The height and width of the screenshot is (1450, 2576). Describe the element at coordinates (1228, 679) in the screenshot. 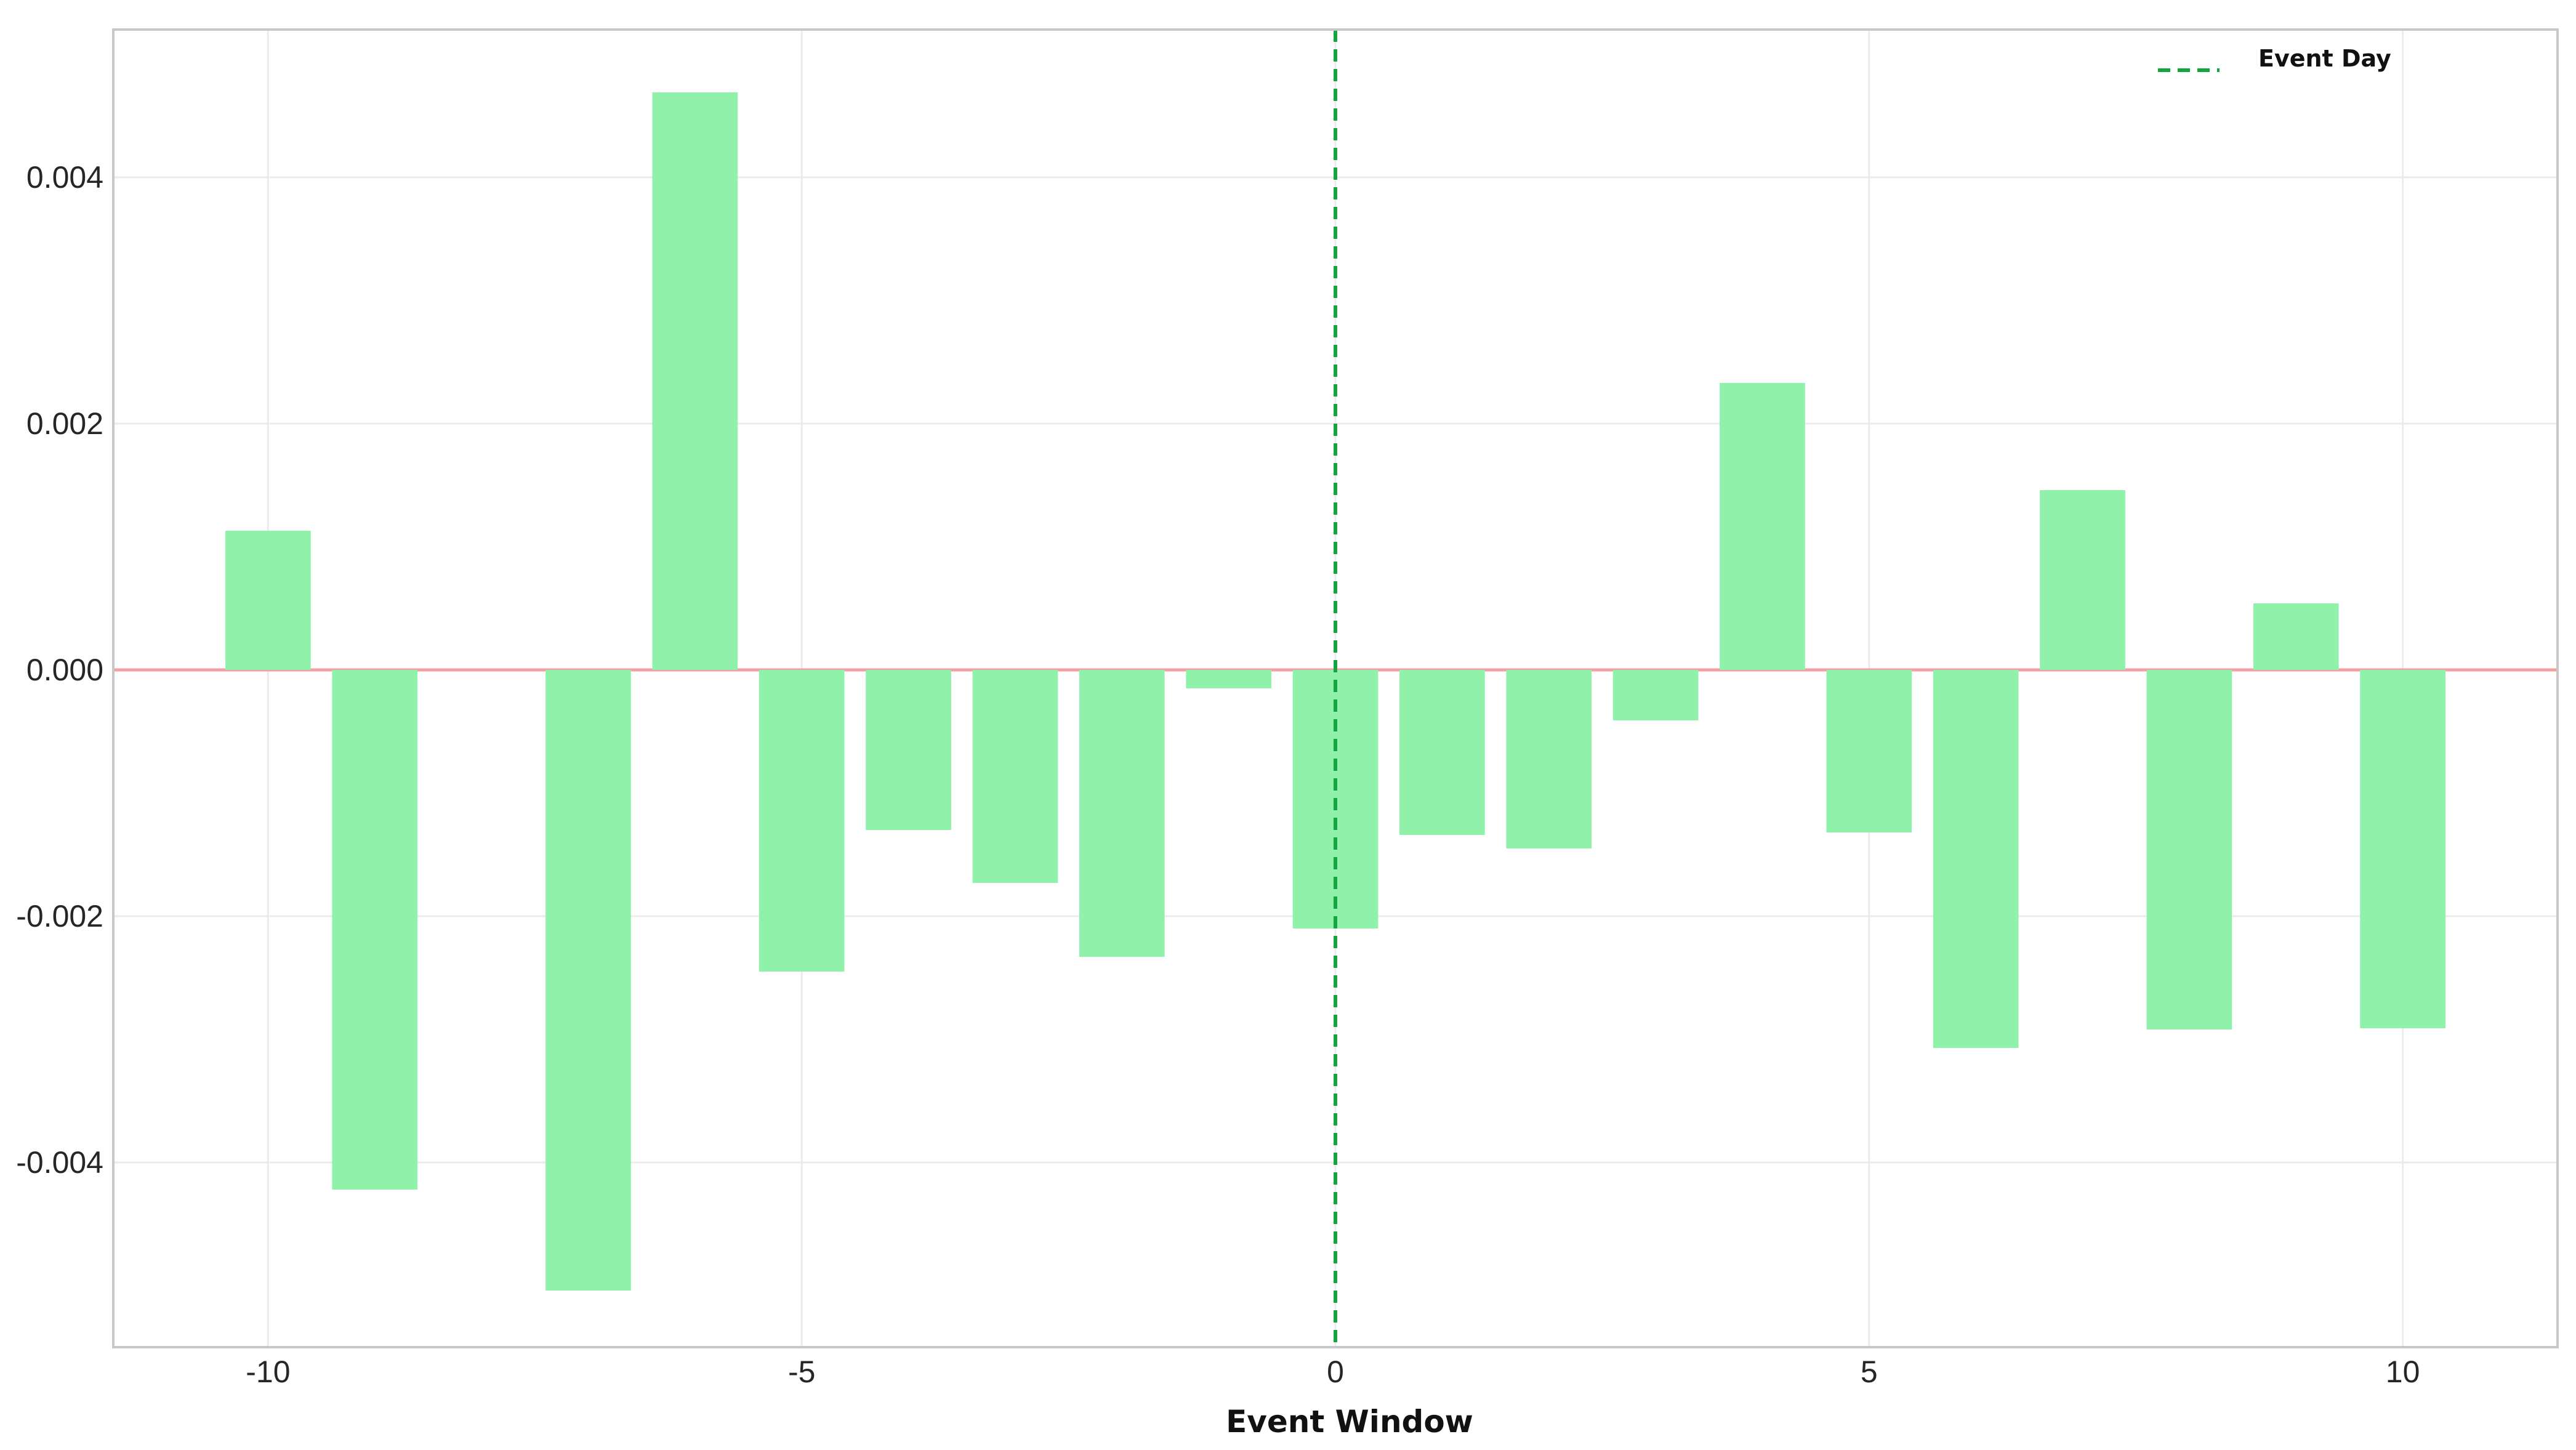

I see `bar--1` at that location.